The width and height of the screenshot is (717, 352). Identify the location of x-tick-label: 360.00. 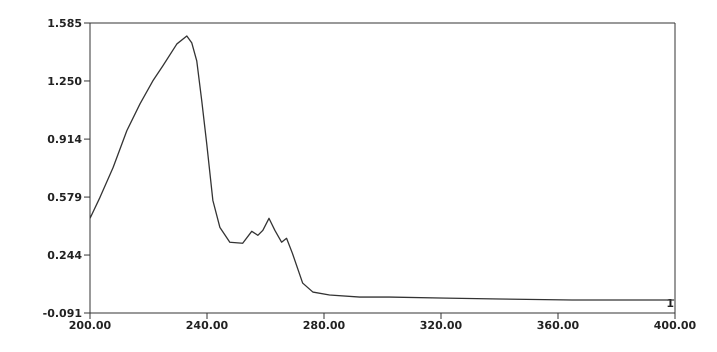
(558, 325).